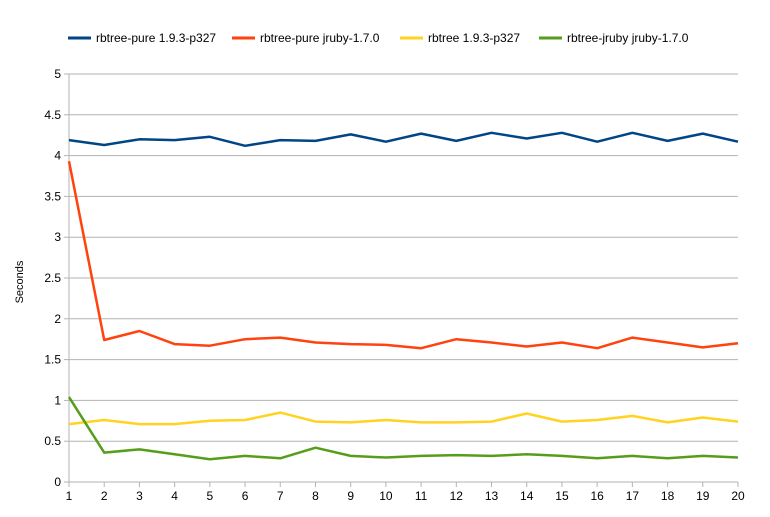 The image size is (770, 517). Describe the element at coordinates (245, 496) in the screenshot. I see `x-tick-label: 6` at that location.